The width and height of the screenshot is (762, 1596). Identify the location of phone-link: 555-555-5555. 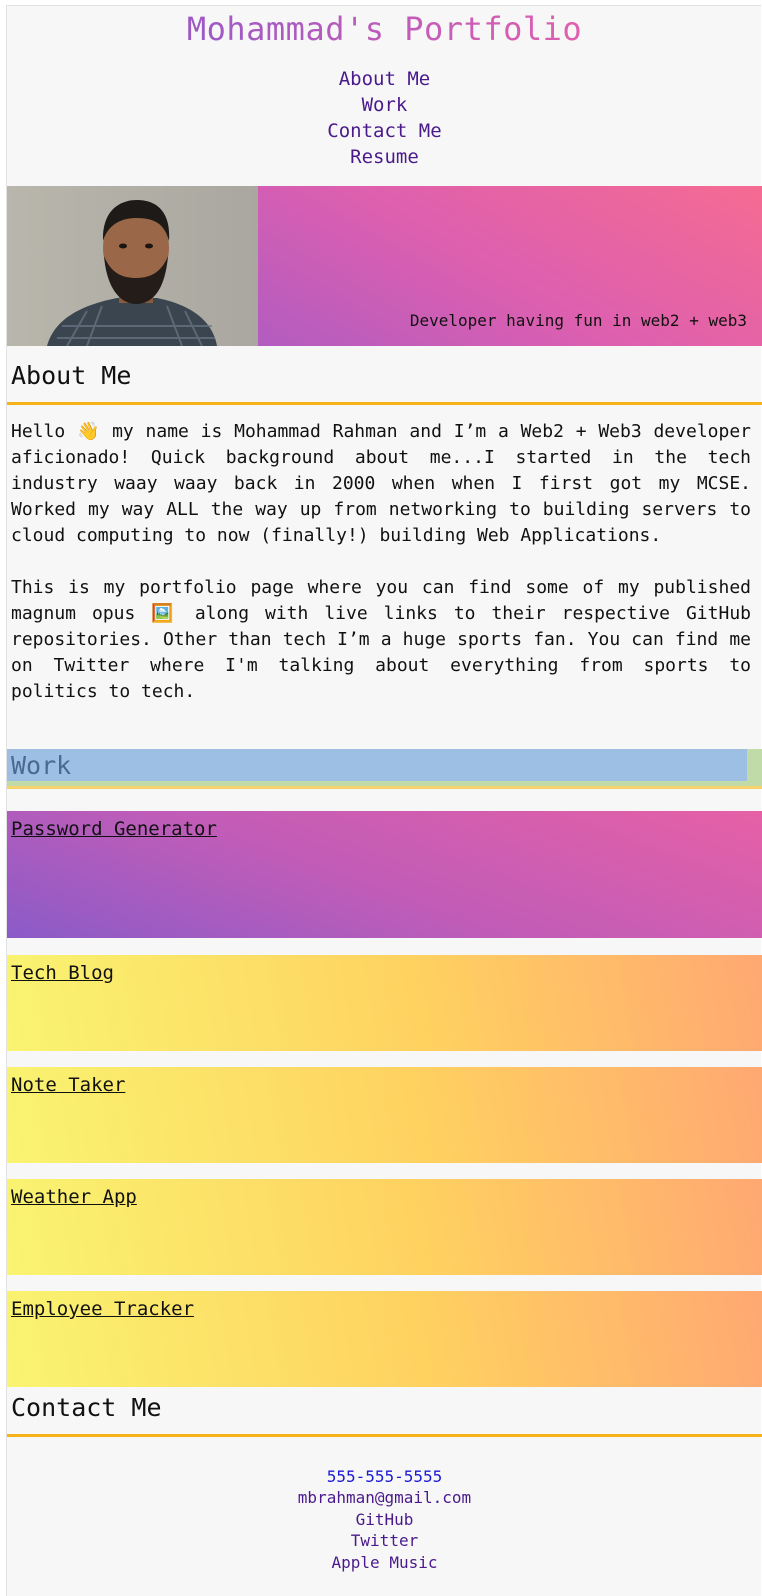
(384, 1476).